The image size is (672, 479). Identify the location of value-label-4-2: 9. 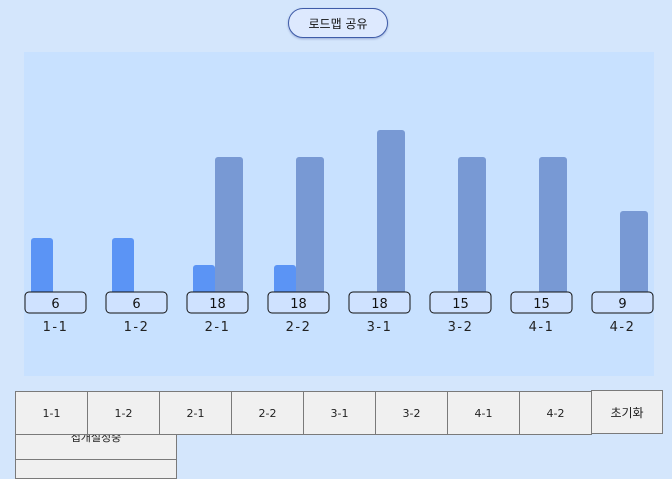
(622, 304).